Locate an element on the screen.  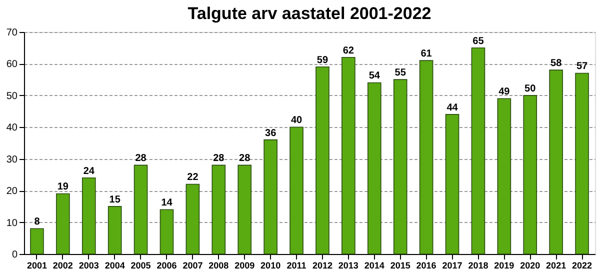
data-label: 65 is located at coordinates (478, 41).